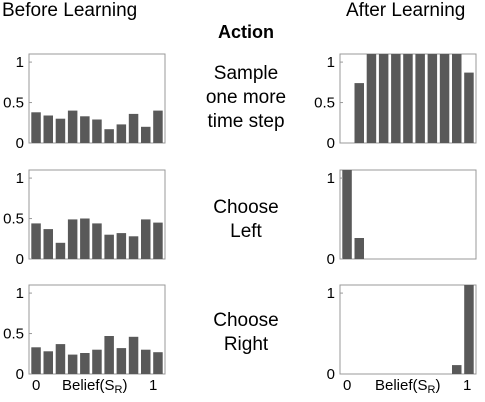  Describe the element at coordinates (246, 333) in the screenshot. I see `action-label-right: Choose Right` at that location.